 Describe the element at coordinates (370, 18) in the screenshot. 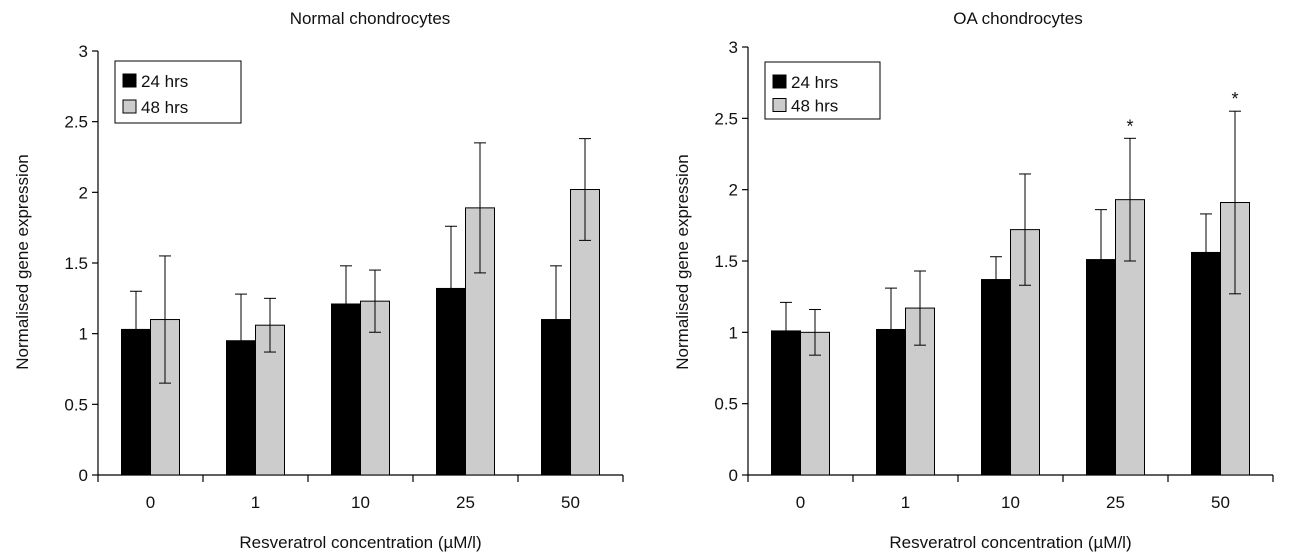

I see `chart-title: Normal chondrocytes` at that location.